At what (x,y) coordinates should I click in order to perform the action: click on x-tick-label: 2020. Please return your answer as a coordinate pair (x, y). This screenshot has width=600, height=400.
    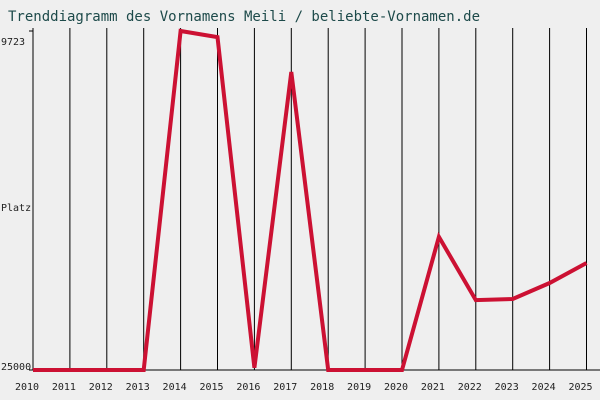
    Looking at the image, I should click on (396, 387).